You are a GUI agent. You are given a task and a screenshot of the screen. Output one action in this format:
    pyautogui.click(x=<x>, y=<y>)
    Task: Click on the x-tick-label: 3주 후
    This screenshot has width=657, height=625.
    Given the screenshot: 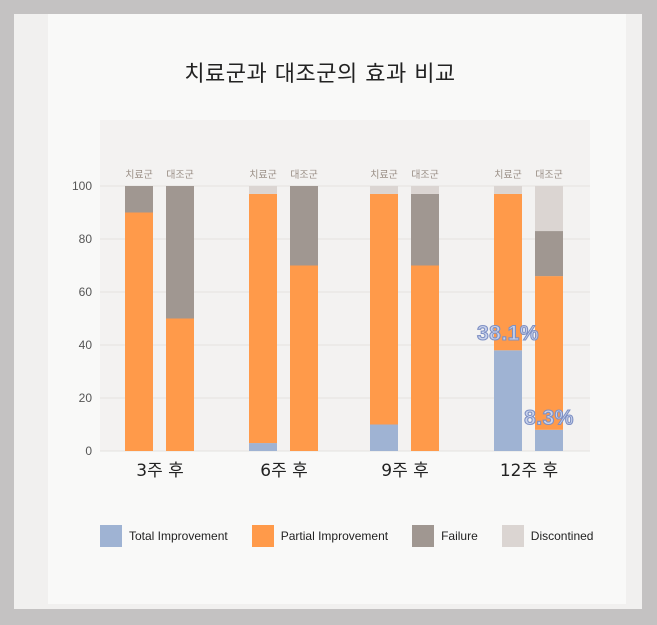 What is the action you would take?
    pyautogui.click(x=160, y=471)
    